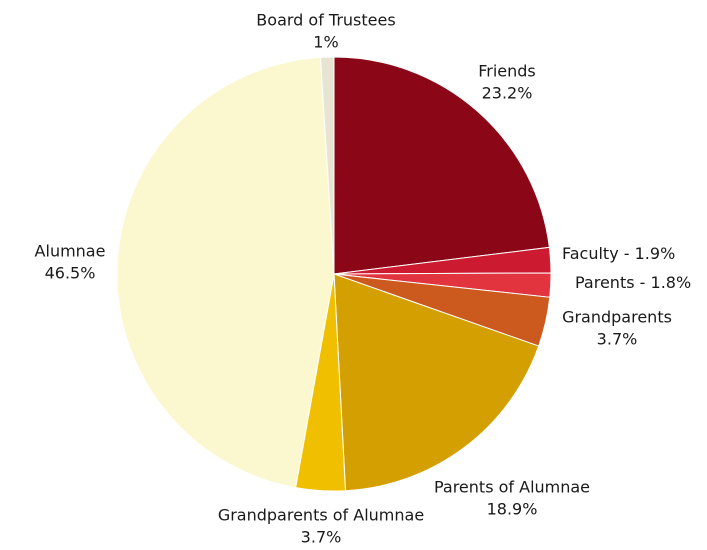 This screenshot has width=707, height=550. Describe the element at coordinates (512, 509) in the screenshot. I see `value-label: 18.9%` at that location.